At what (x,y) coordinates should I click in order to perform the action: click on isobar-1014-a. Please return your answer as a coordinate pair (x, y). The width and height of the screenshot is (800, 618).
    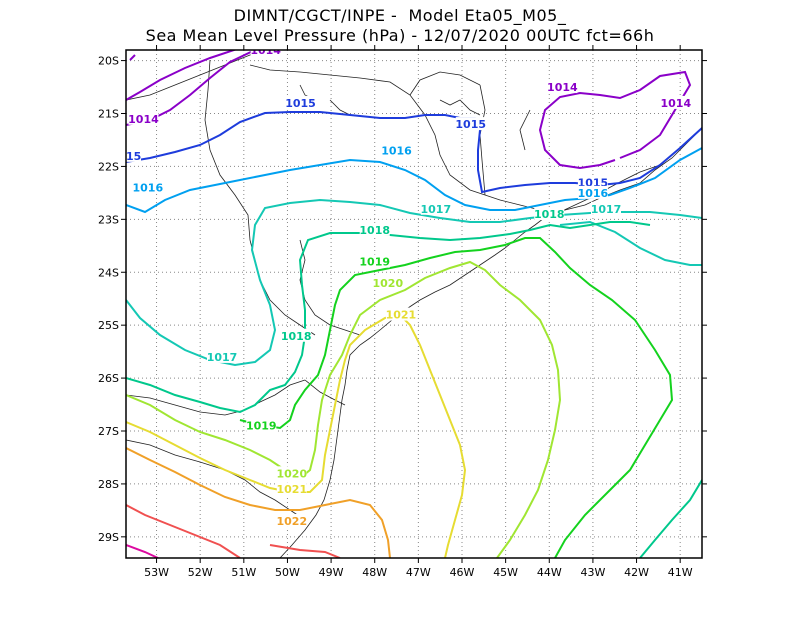
    Looking at the image, I should click on (182, 75).